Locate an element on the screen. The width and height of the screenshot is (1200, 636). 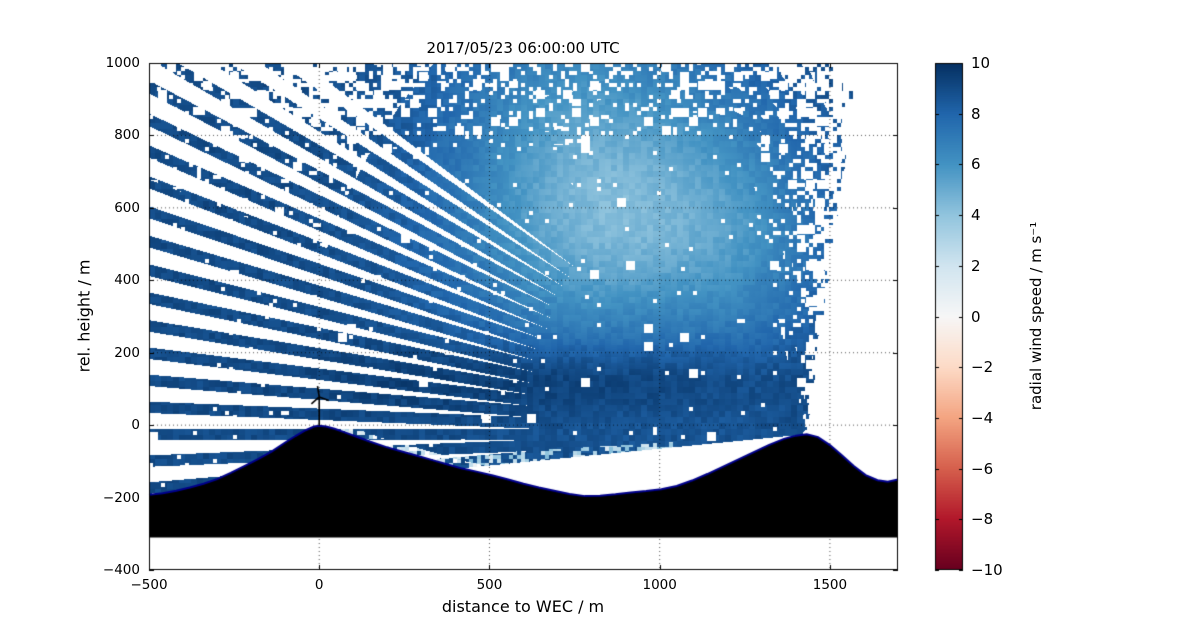
colorbar-tick-label: 2 is located at coordinates (976, 265).